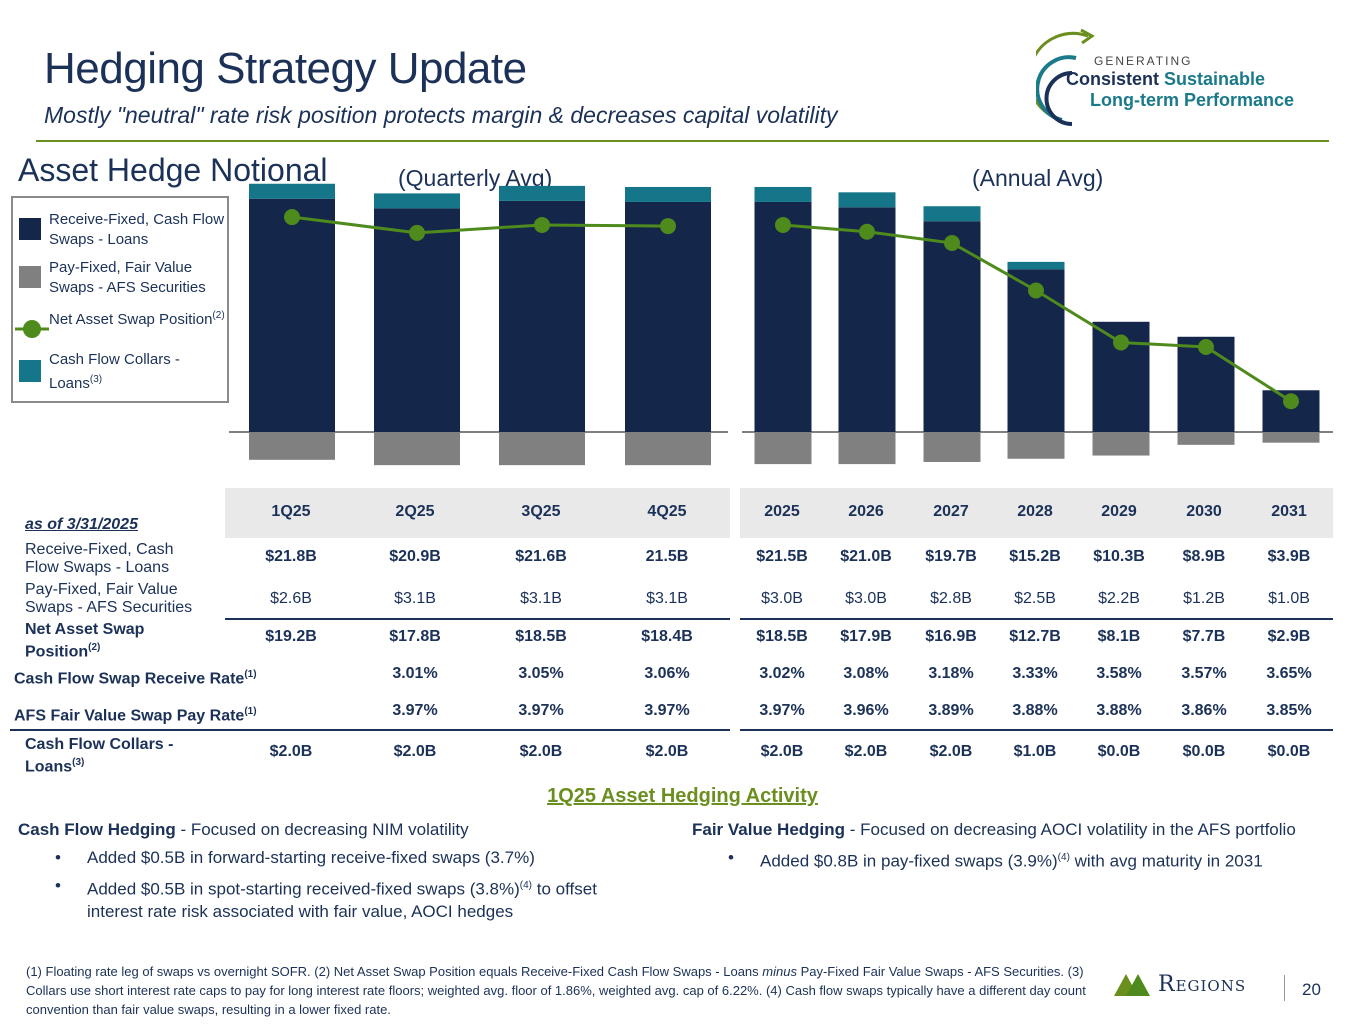 The height and width of the screenshot is (1024, 1365). I want to click on bar-receive-fixed-2026, so click(867, 319).